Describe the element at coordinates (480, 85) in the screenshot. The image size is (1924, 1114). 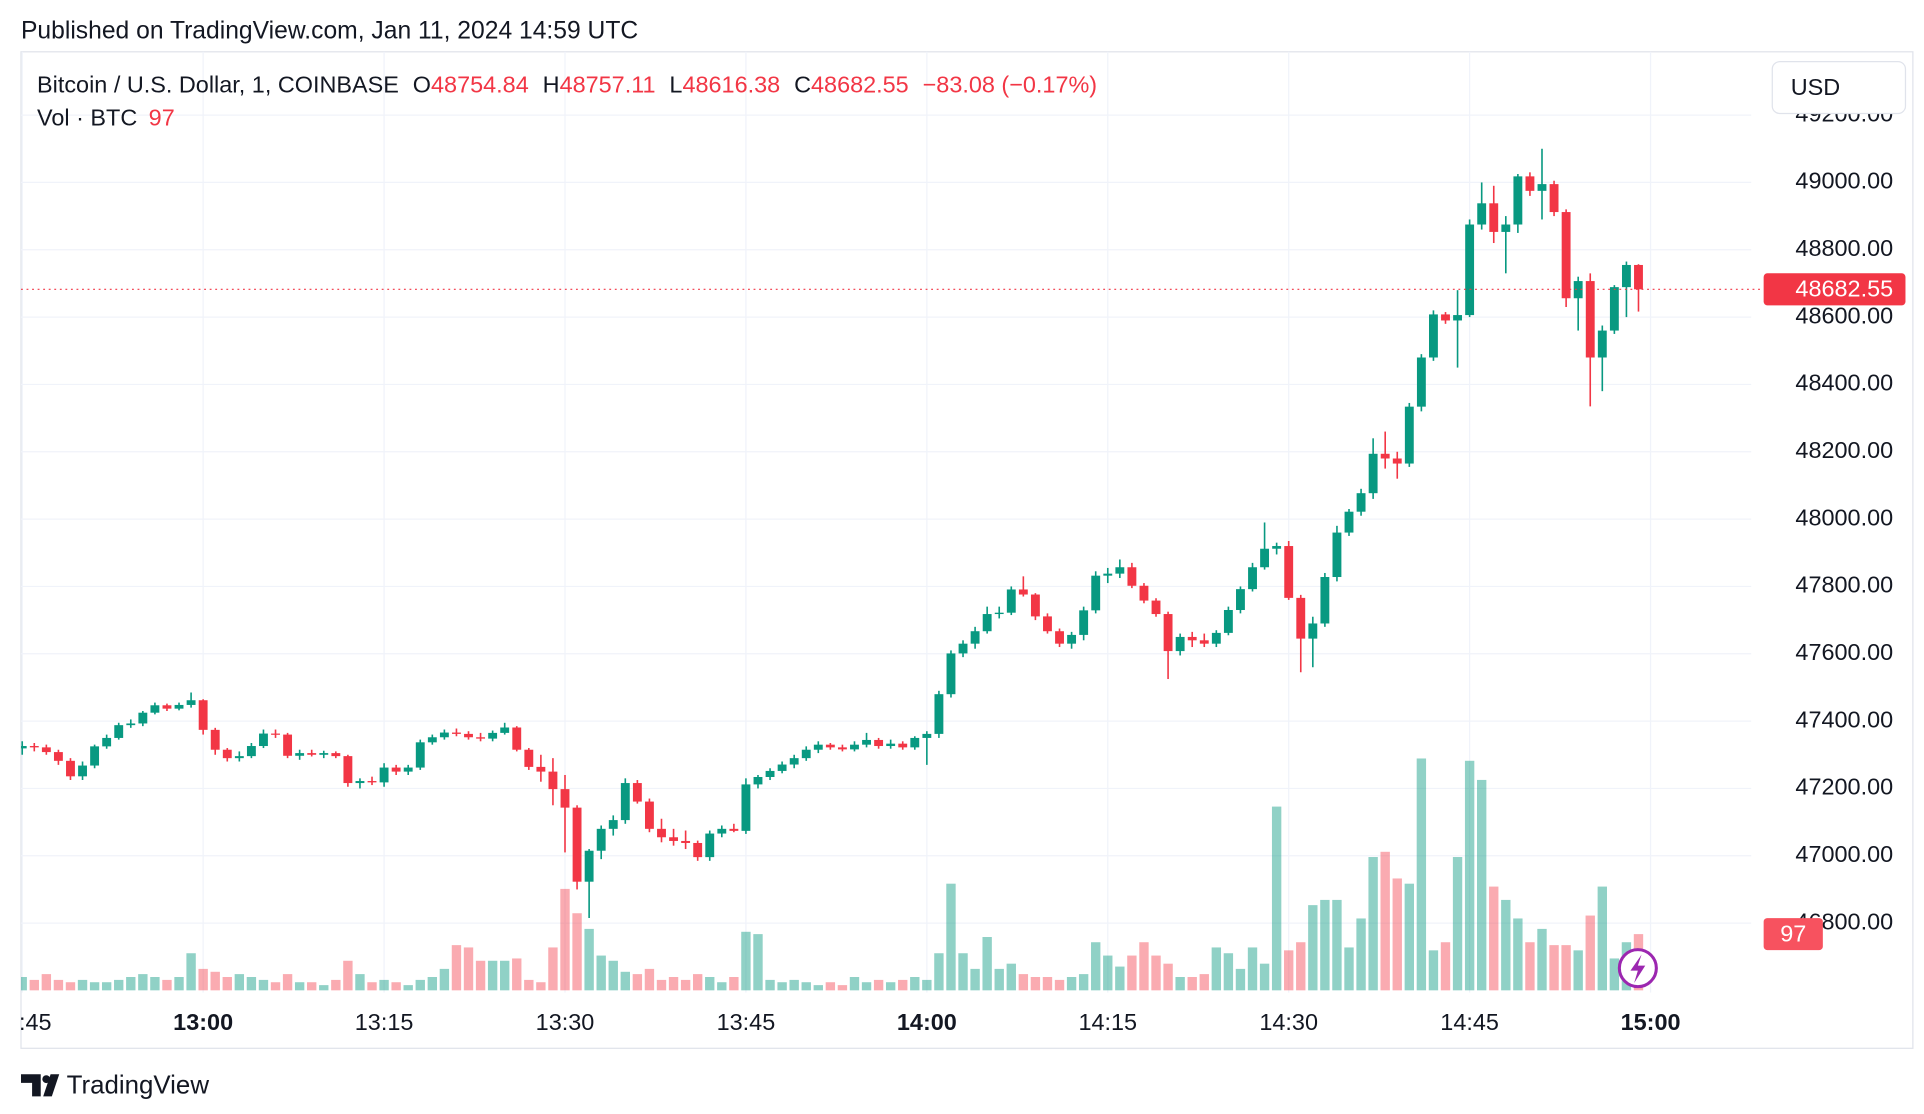
I see `open-value: 48754.84` at that location.